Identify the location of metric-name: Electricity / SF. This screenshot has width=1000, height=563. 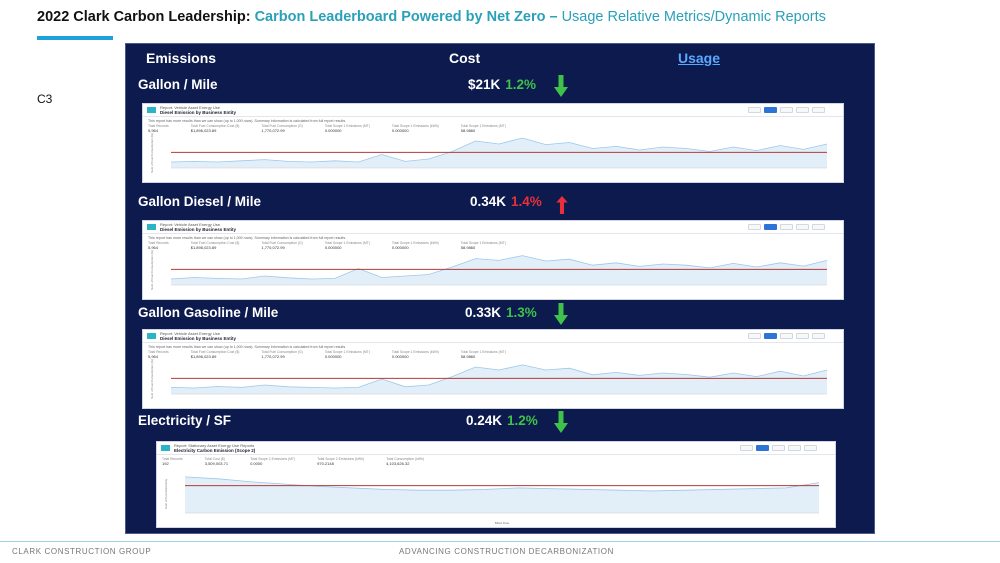
(185, 420).